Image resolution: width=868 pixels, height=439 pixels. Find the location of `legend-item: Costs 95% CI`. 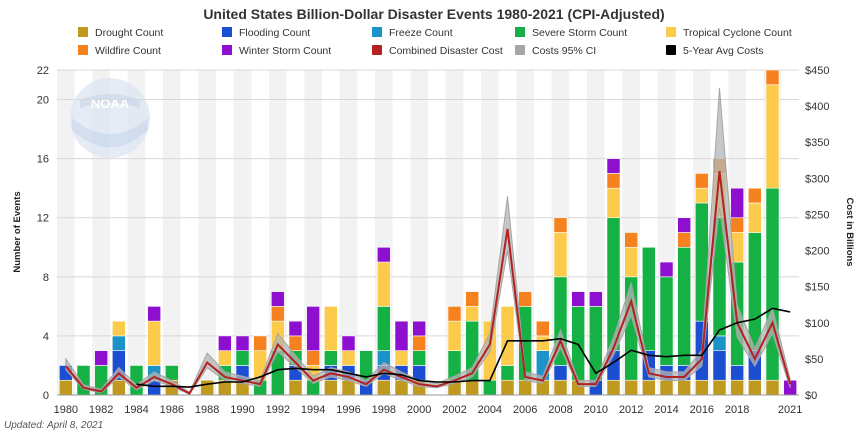

legend-item: Costs 95% CI is located at coordinates (555, 51).